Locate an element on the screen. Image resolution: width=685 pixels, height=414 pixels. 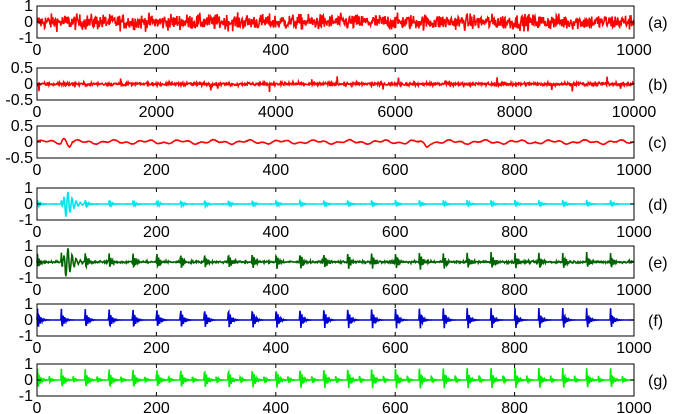
panel-label: (b) is located at coordinates (658, 85).